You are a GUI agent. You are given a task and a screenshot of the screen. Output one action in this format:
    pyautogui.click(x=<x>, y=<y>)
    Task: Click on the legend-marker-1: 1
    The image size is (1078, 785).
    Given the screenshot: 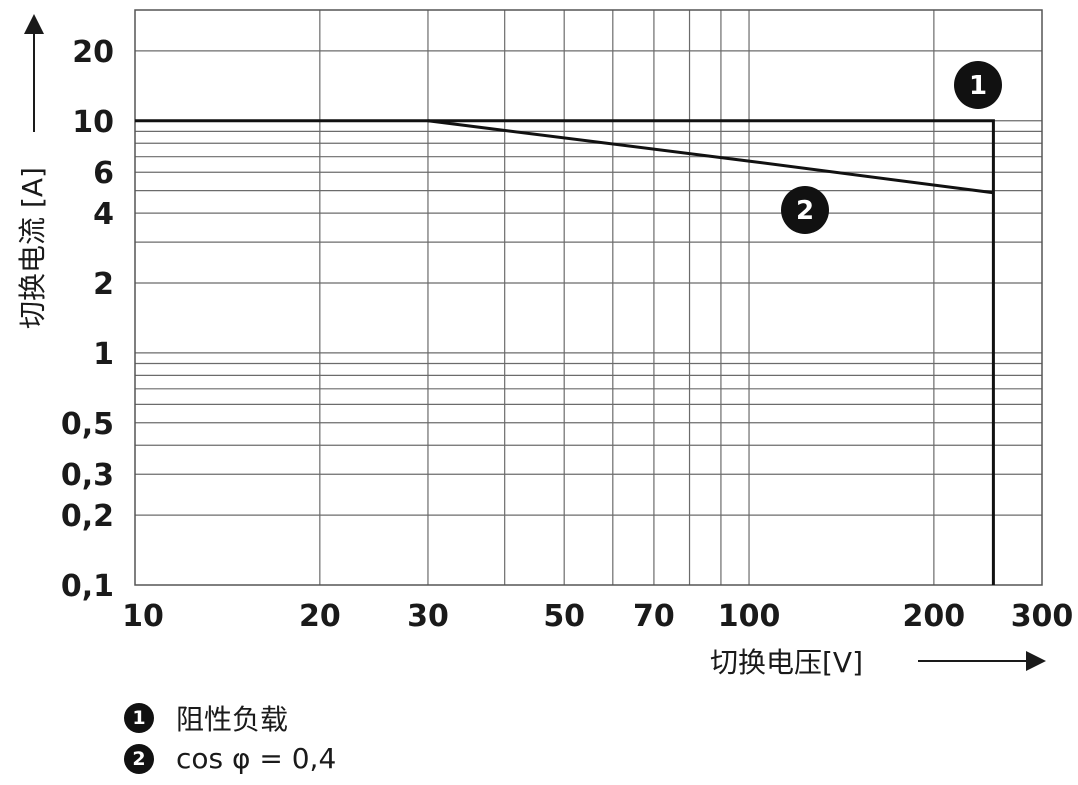 What is the action you would take?
    pyautogui.click(x=139, y=718)
    